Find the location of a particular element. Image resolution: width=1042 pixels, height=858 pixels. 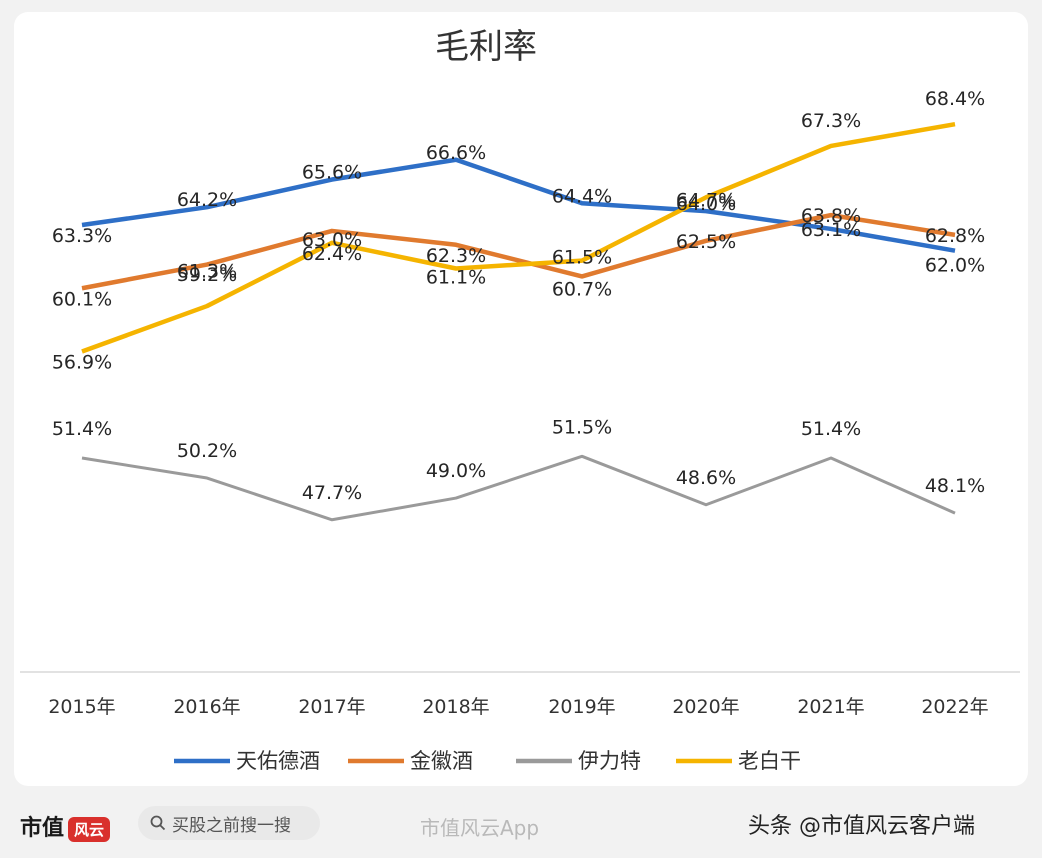

data-label: 64.0% is located at coordinates (706, 204).